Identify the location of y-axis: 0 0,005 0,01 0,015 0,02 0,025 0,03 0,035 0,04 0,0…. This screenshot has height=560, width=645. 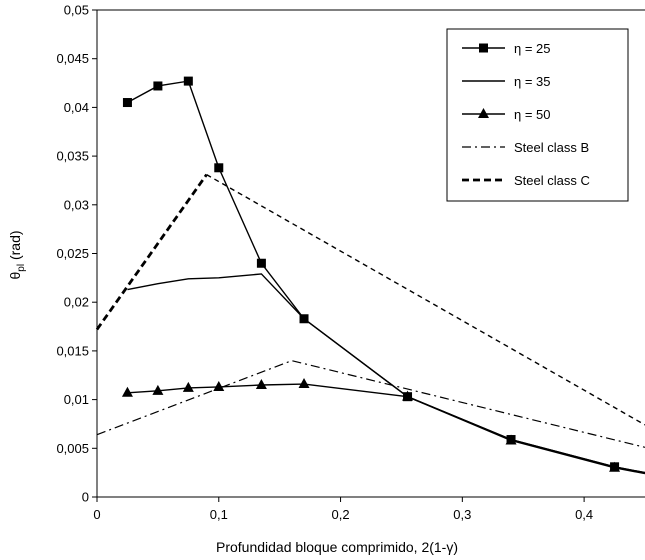
(76, 254).